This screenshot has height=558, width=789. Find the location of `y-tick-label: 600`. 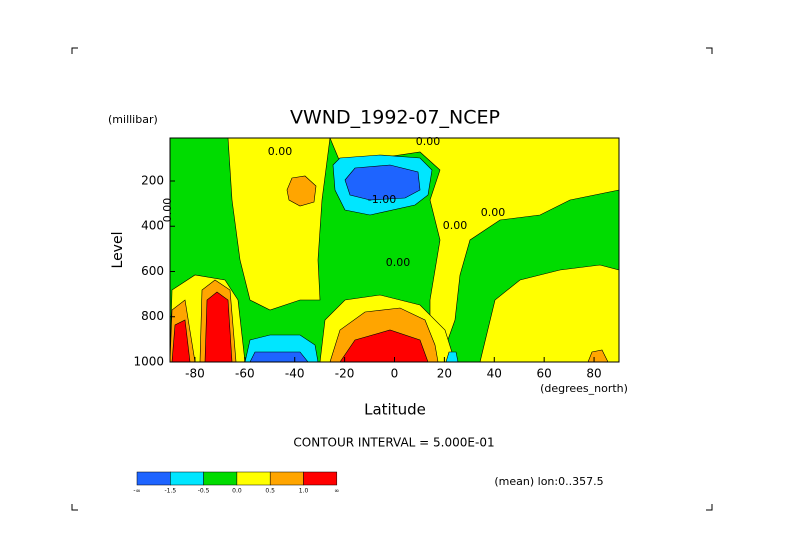

y-tick-label: 600 is located at coordinates (152, 271).